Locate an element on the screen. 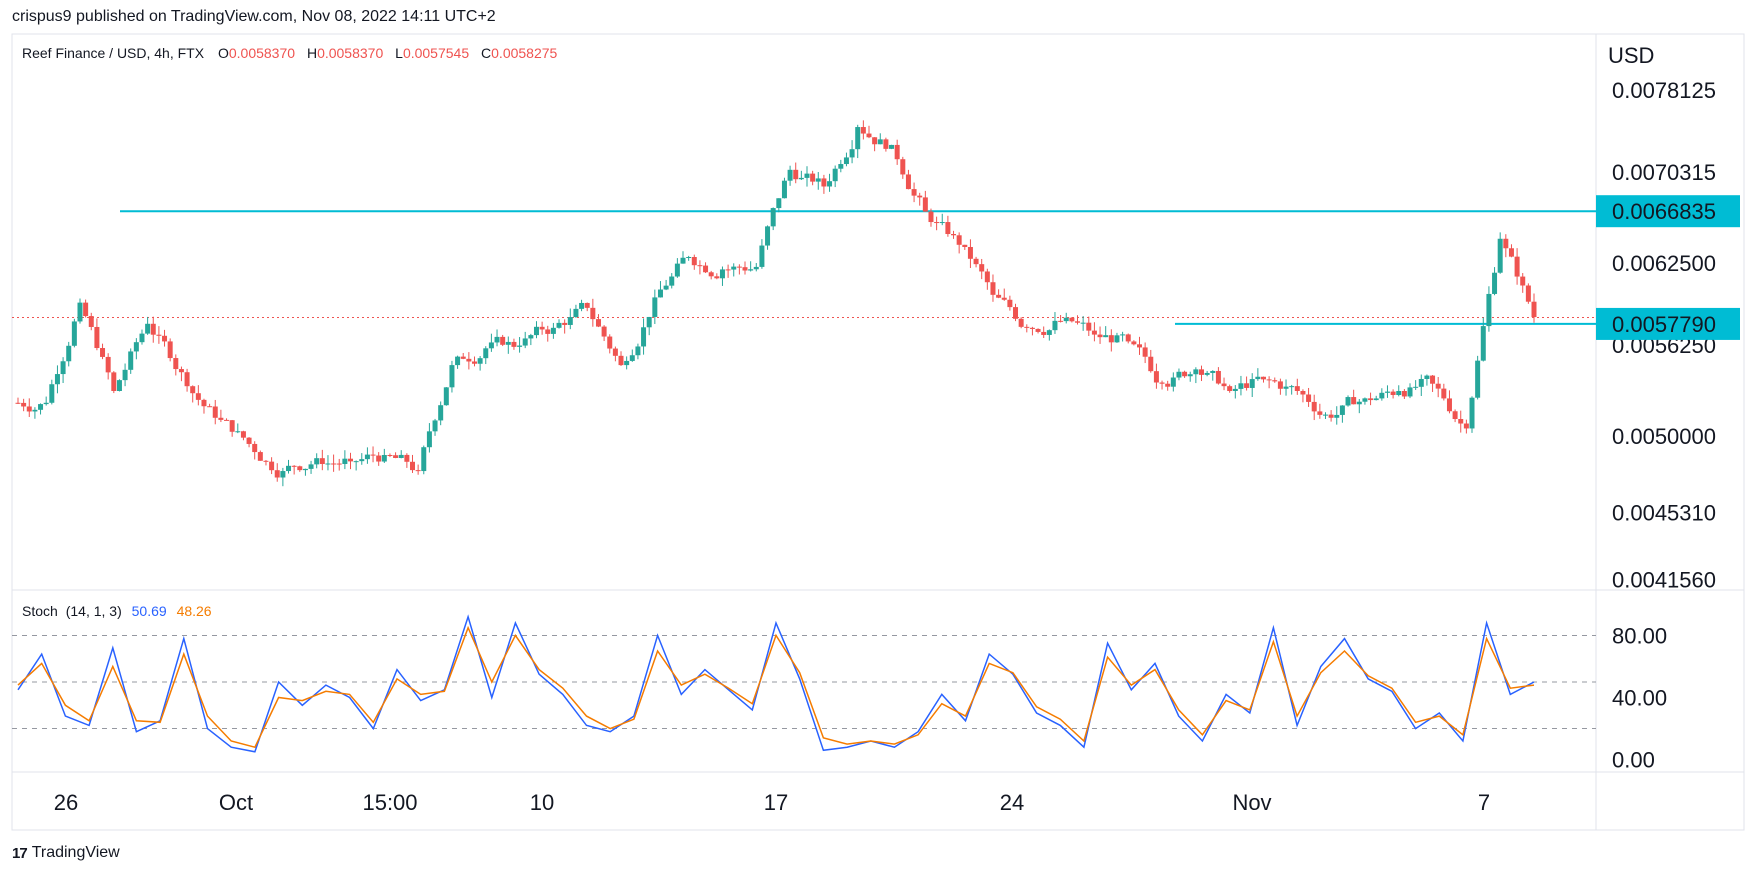 The width and height of the screenshot is (1756, 876). stoch-legend: Stoch (14, 1, 3) 50.69 48.26 is located at coordinates (117, 611).